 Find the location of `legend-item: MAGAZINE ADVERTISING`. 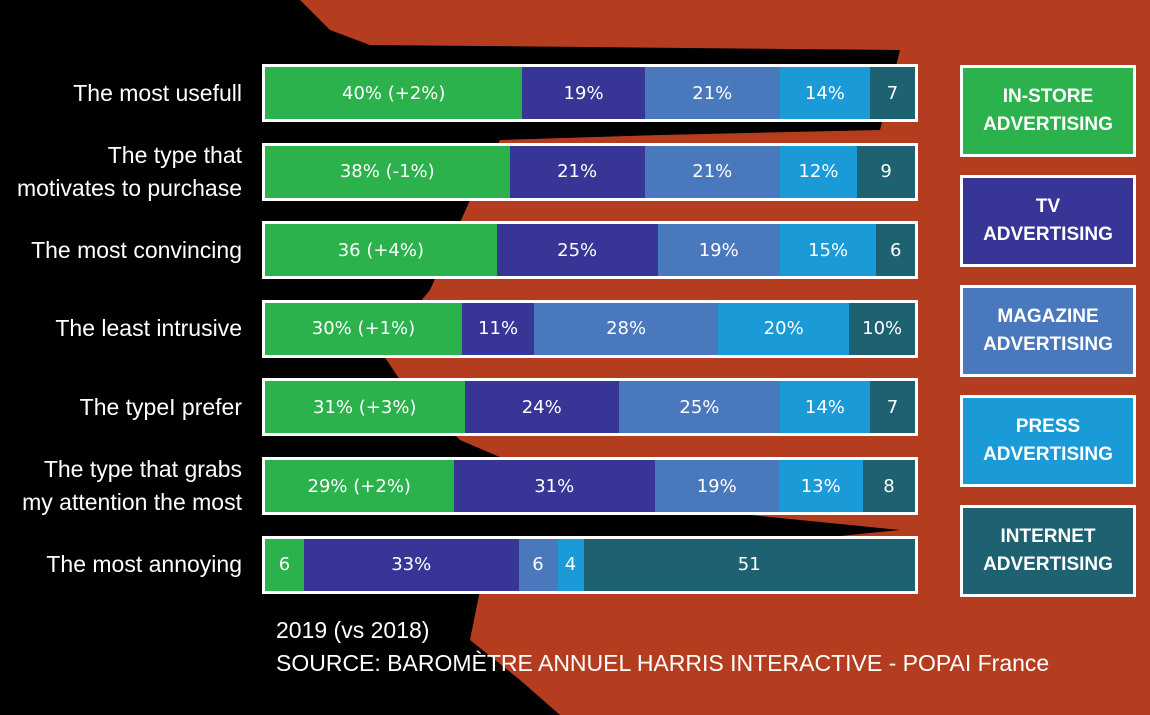

legend-item: MAGAZINE ADVERTISING is located at coordinates (1048, 331).